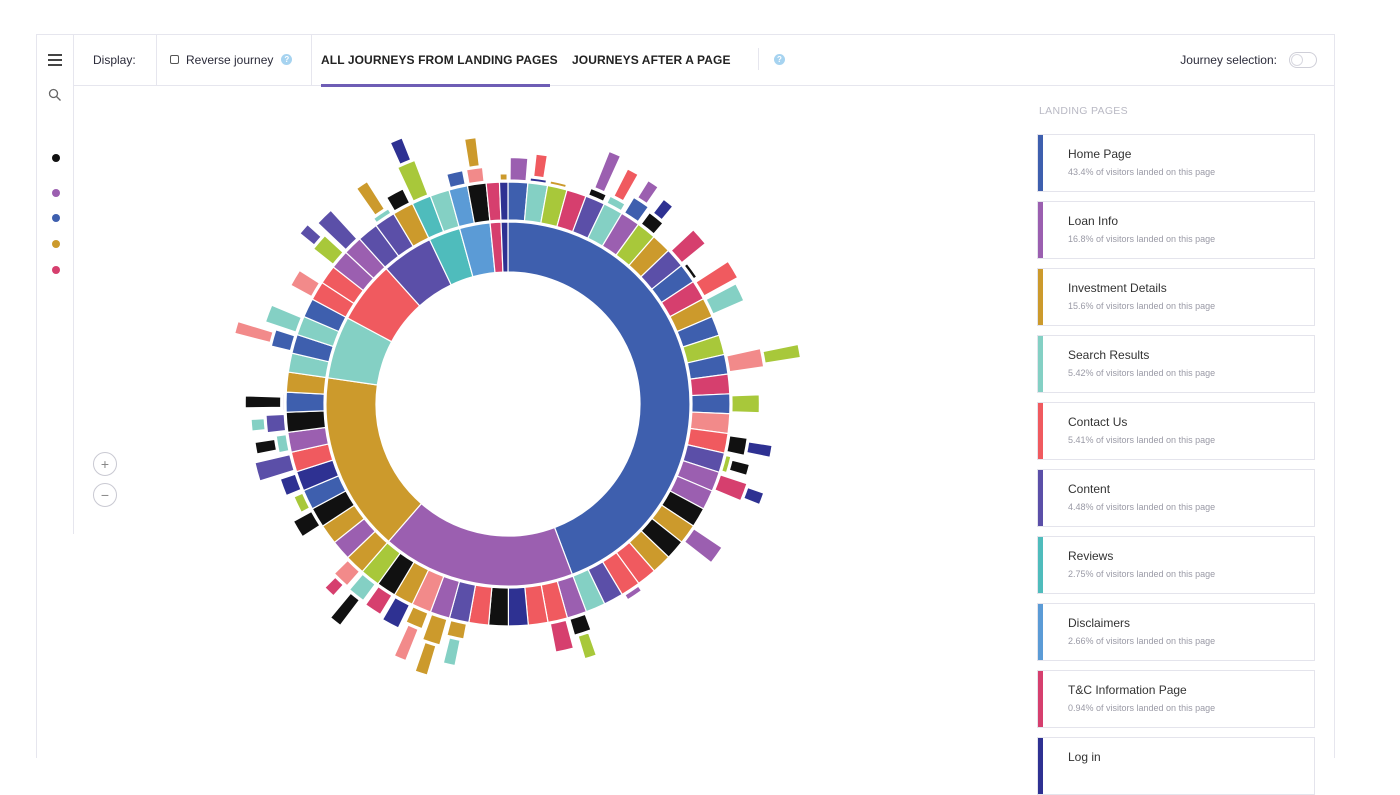 This screenshot has width=1400, height=795. Describe the element at coordinates (56, 193) in the screenshot. I see `legend-dot-purple` at that location.